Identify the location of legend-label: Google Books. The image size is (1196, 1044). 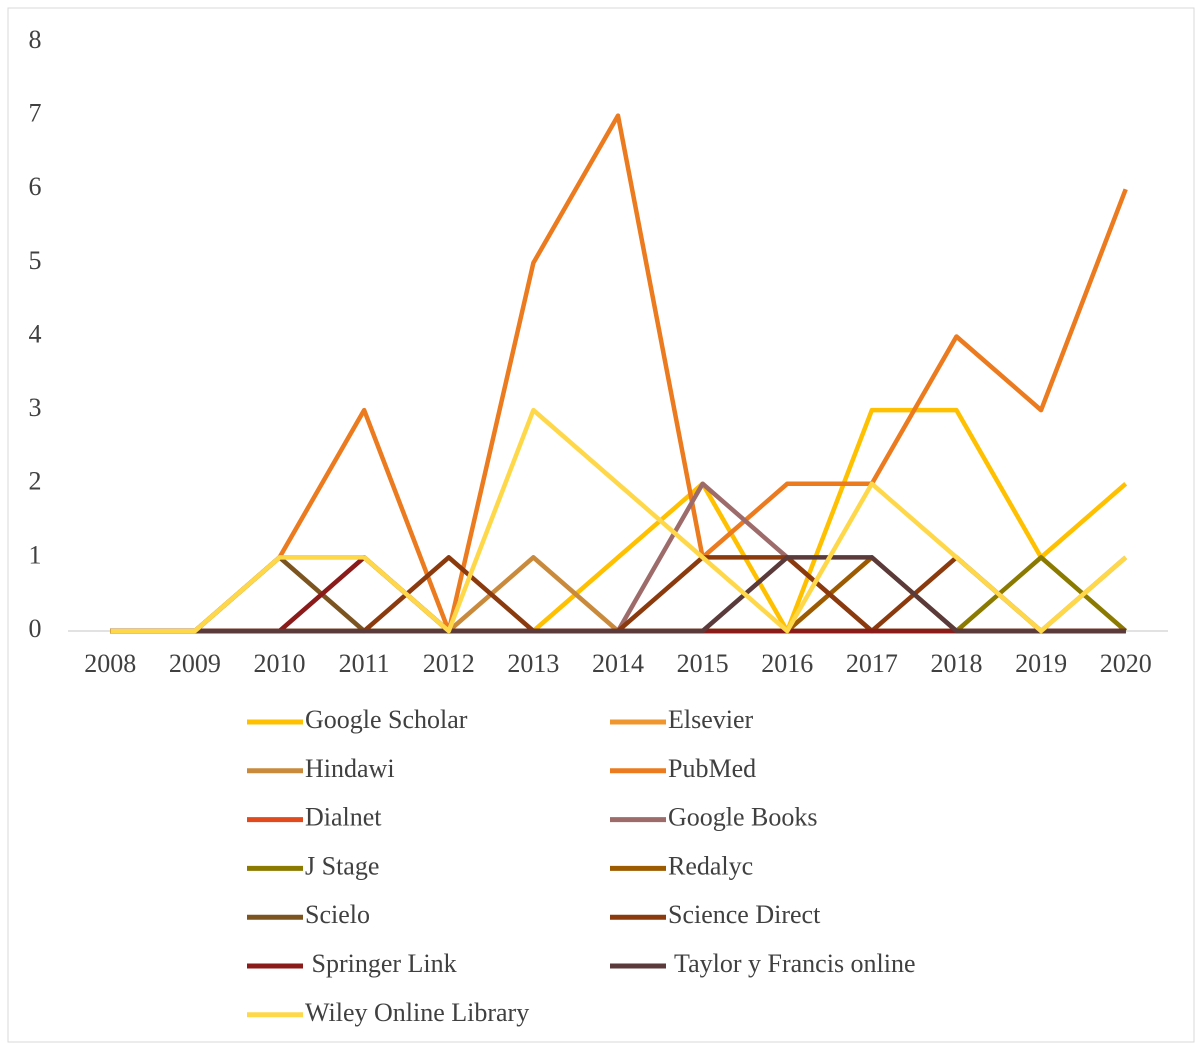
(743, 817).